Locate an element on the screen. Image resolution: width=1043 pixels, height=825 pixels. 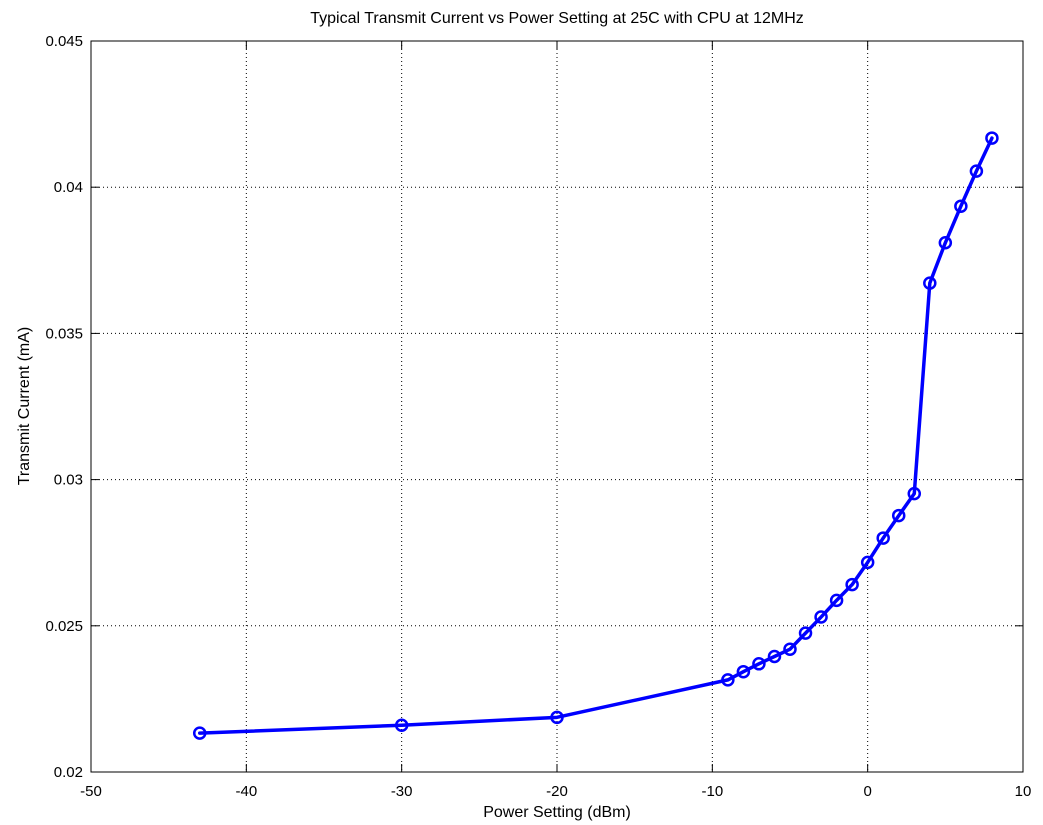
y-tick-label: 0.04 is located at coordinates (68, 187).